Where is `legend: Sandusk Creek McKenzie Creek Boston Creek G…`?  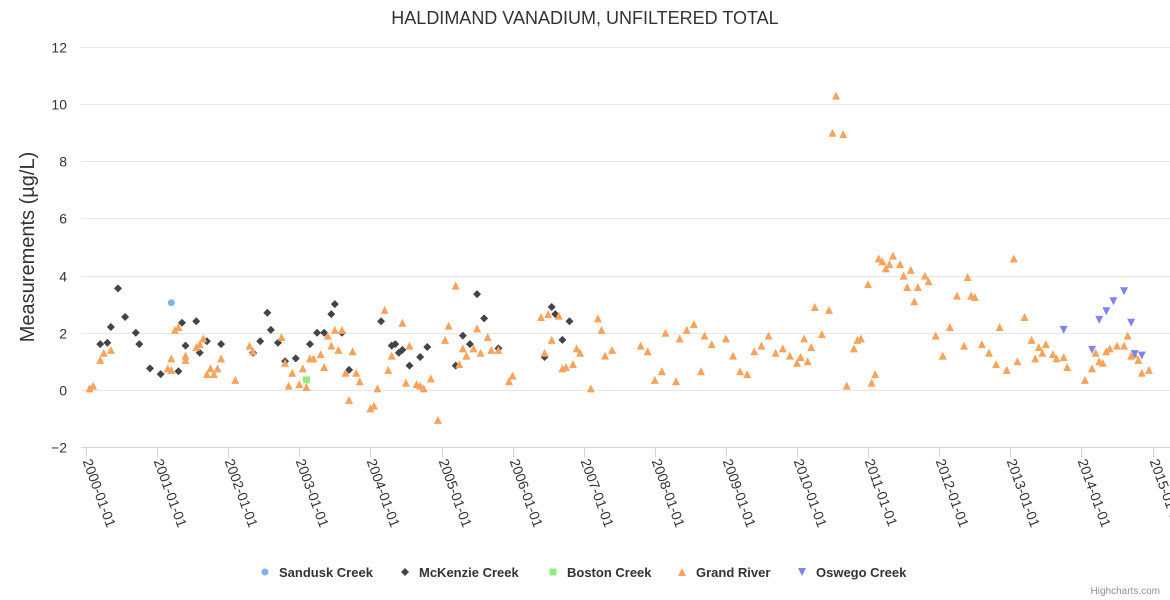 legend: Sandusk Creek McKenzie Creek Boston Creek G… is located at coordinates (584, 572).